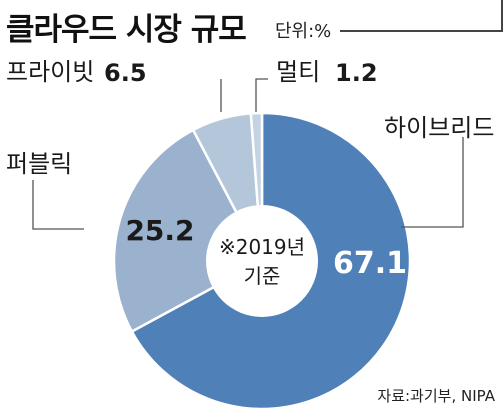 This screenshot has height=412, width=503. Describe the element at coordinates (261, 95) in the screenshot. I see `leader-line-multi` at that location.